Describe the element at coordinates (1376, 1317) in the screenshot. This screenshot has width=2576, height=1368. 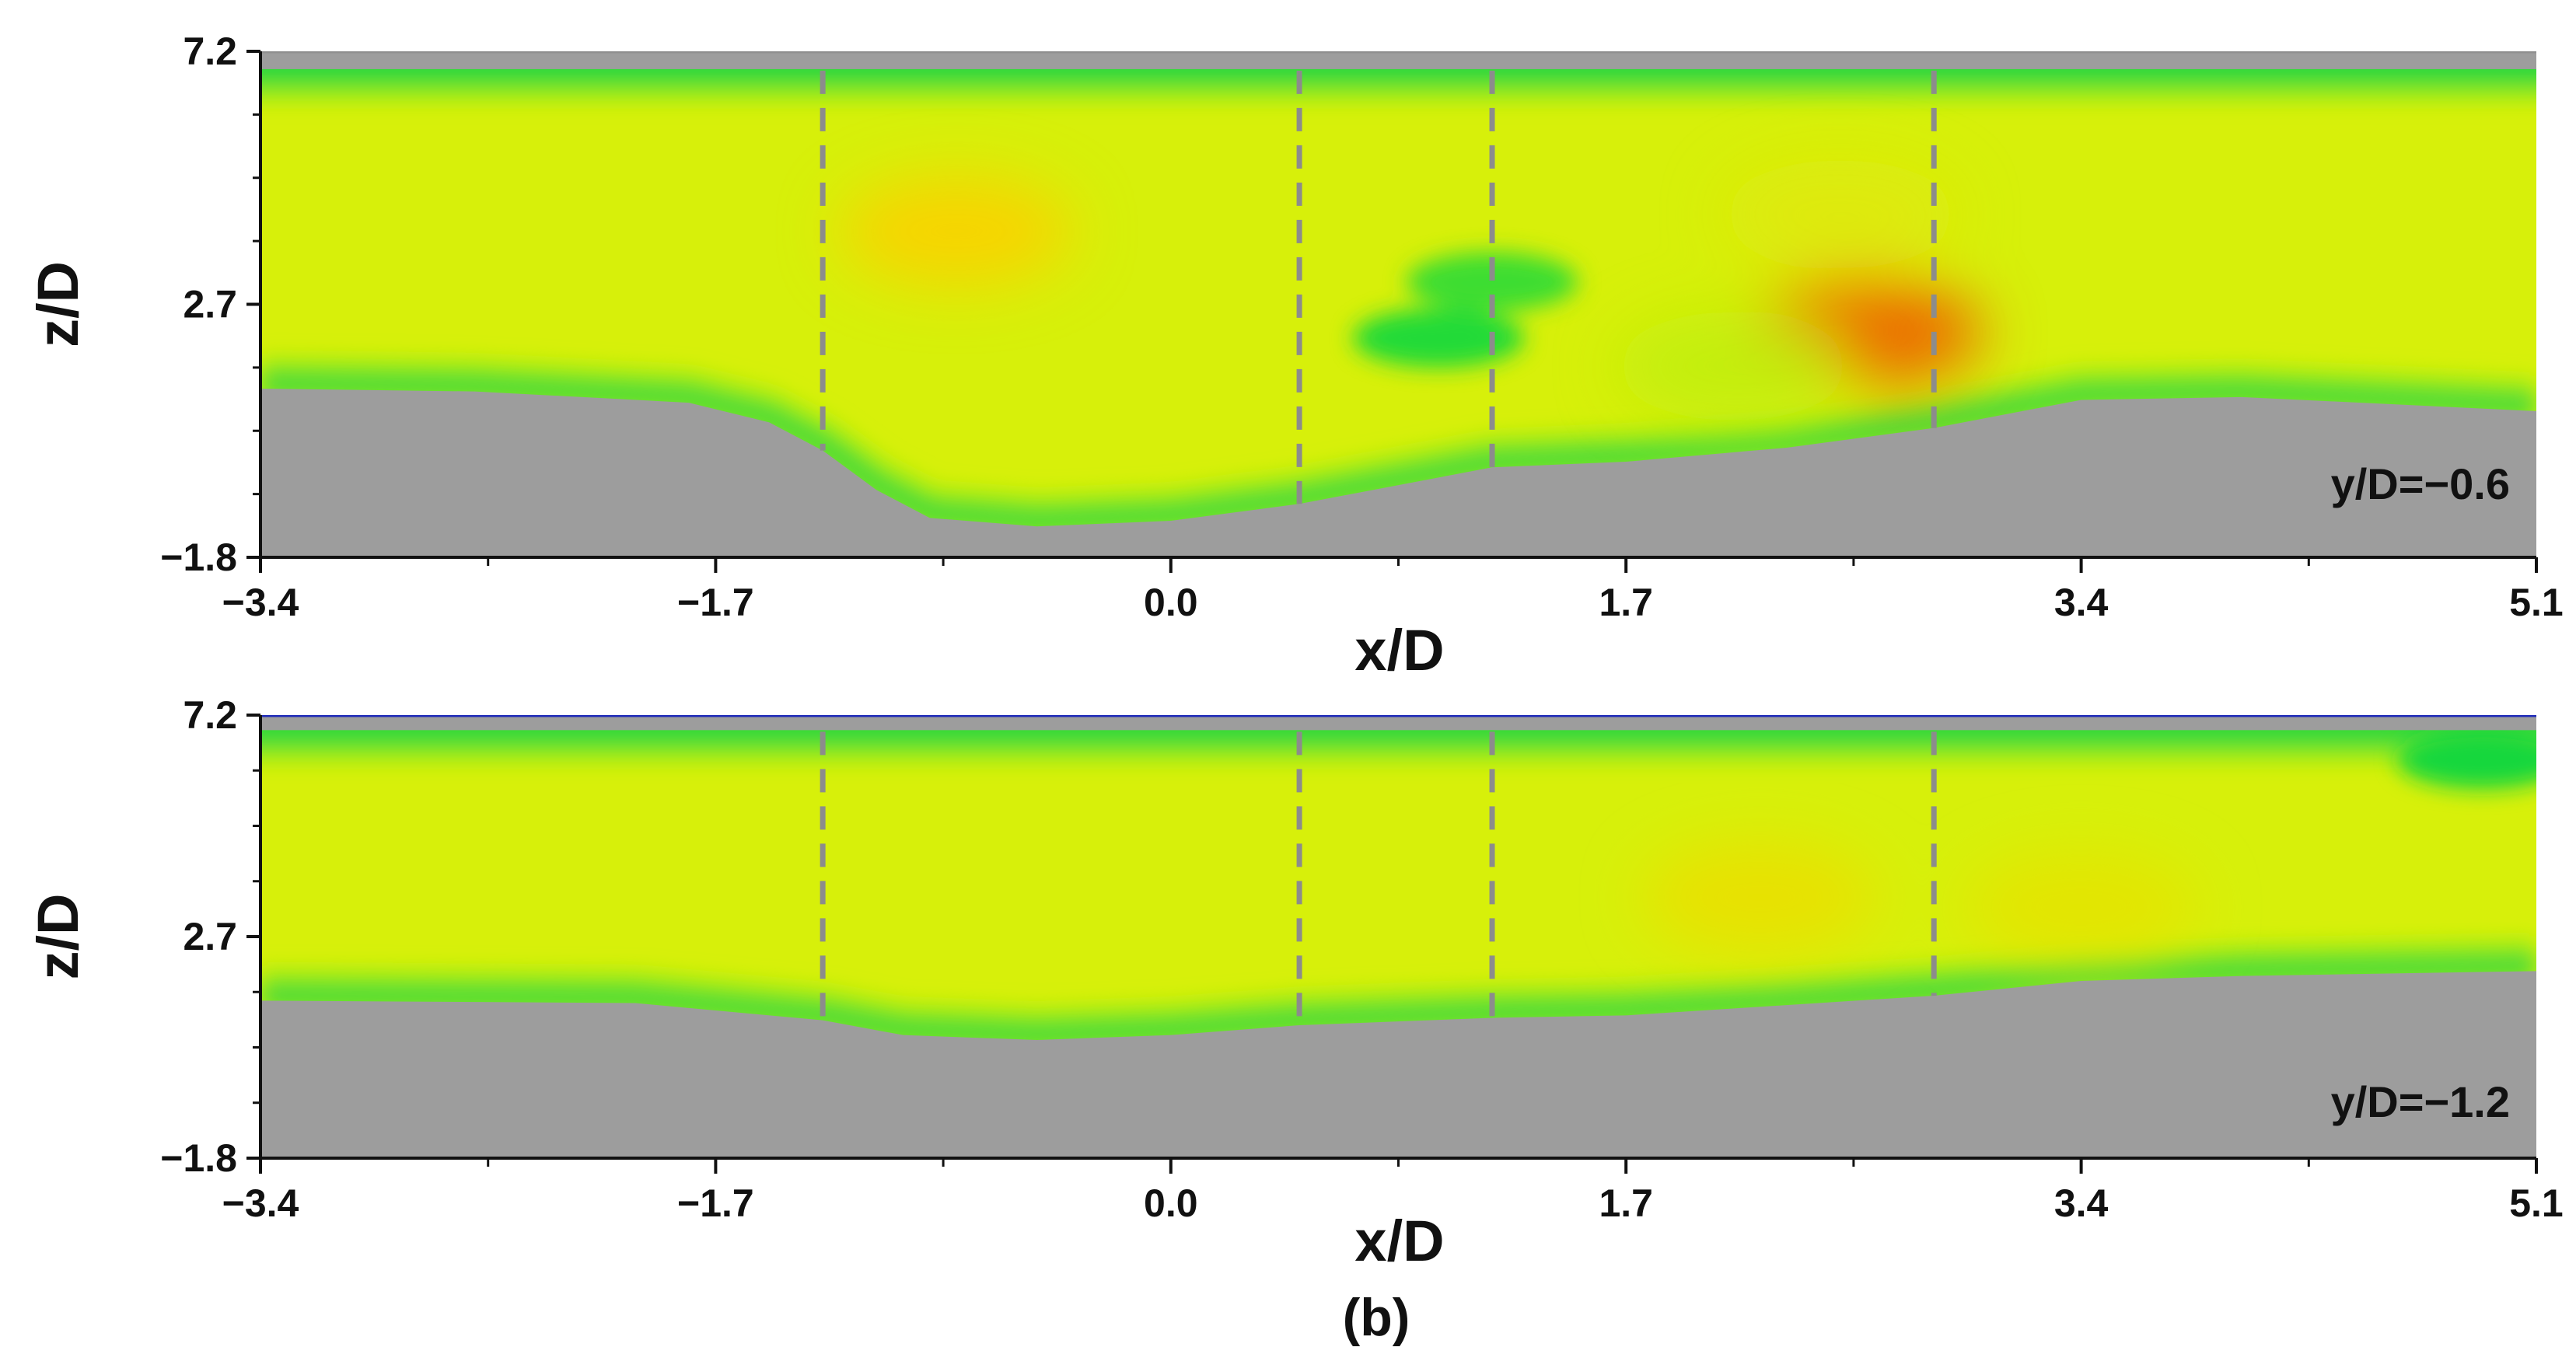
I see `figure-label: (b)` at that location.